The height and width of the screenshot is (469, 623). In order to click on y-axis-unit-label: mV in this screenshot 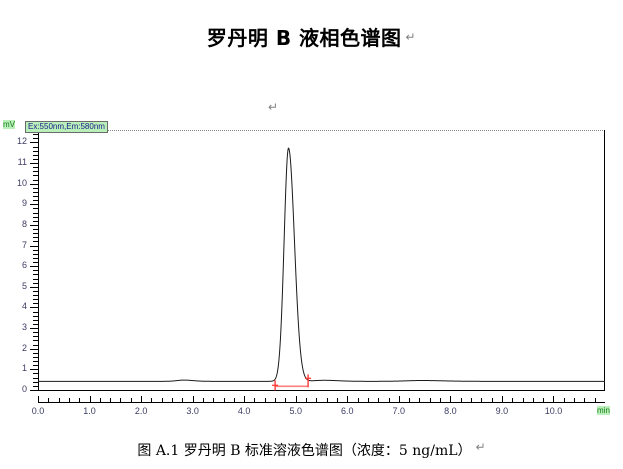, I will do `click(9, 124)`.